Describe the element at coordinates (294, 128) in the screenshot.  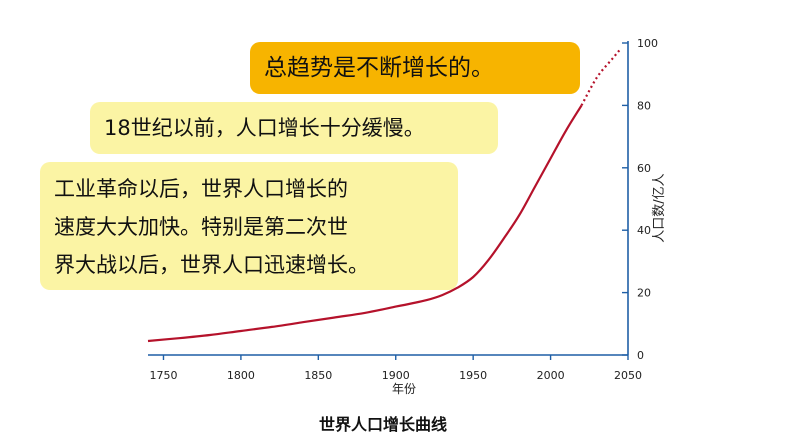
I see `callout-before-18th-century: 18世纪以前，人口增长十分缓慢。` at that location.